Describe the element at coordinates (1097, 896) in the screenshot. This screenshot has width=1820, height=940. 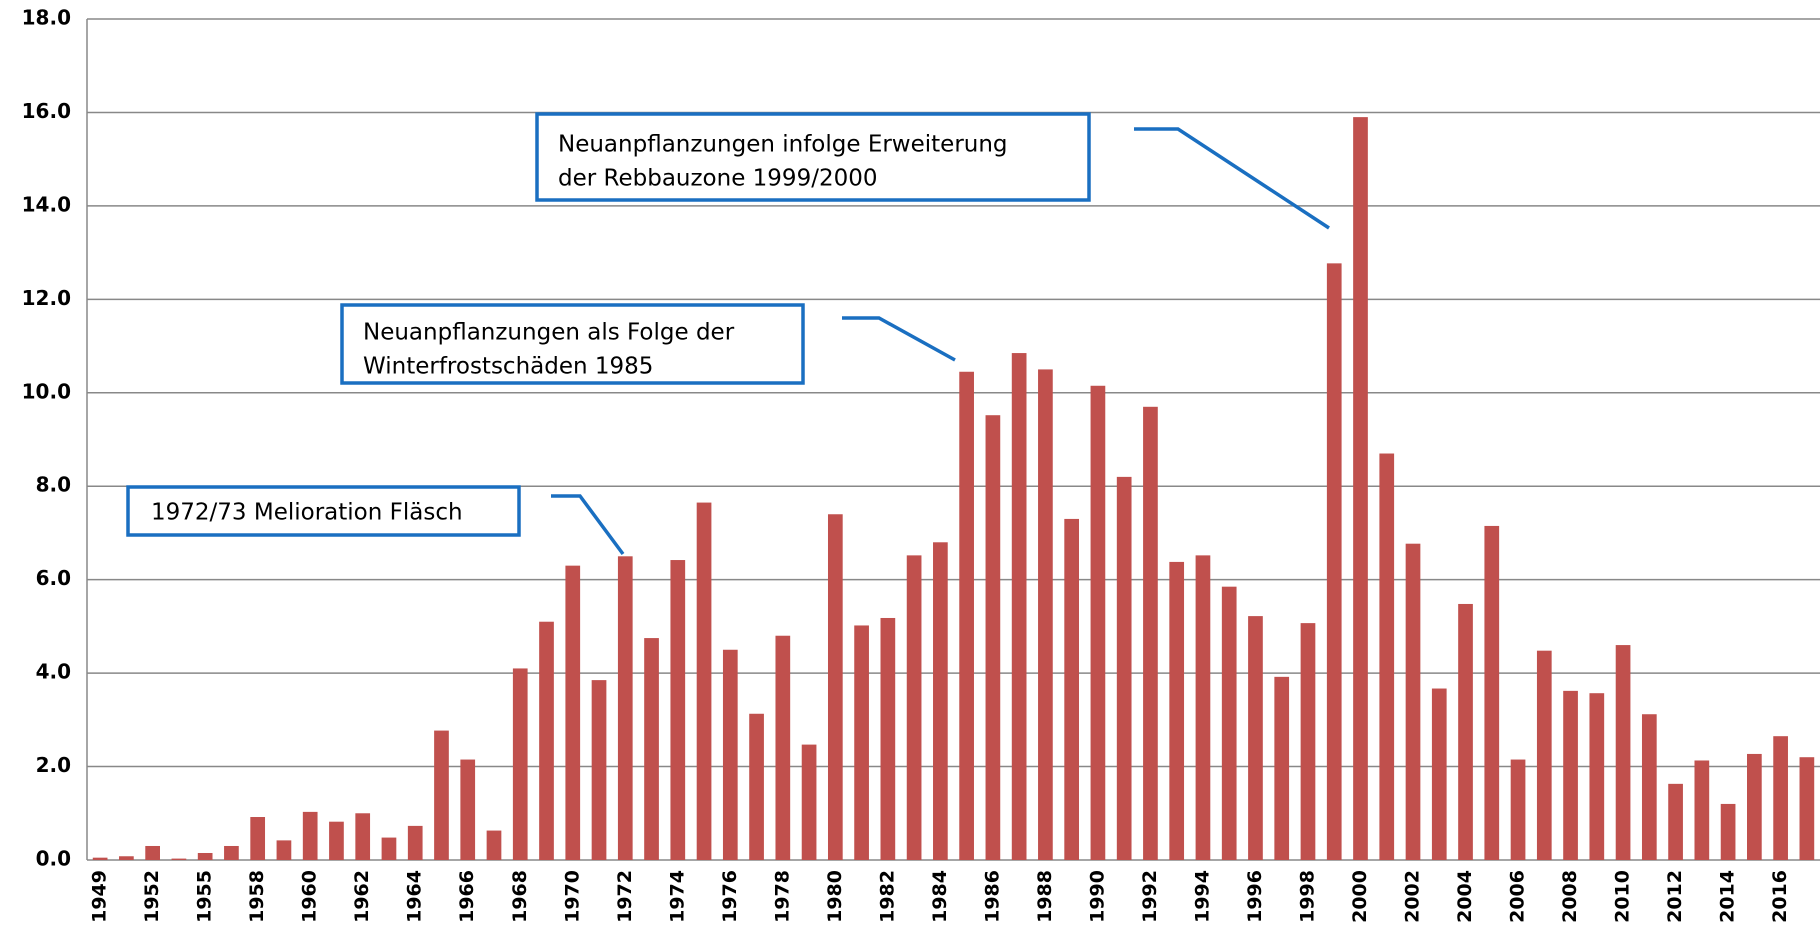
I see `x-tick-label: 1990` at that location.